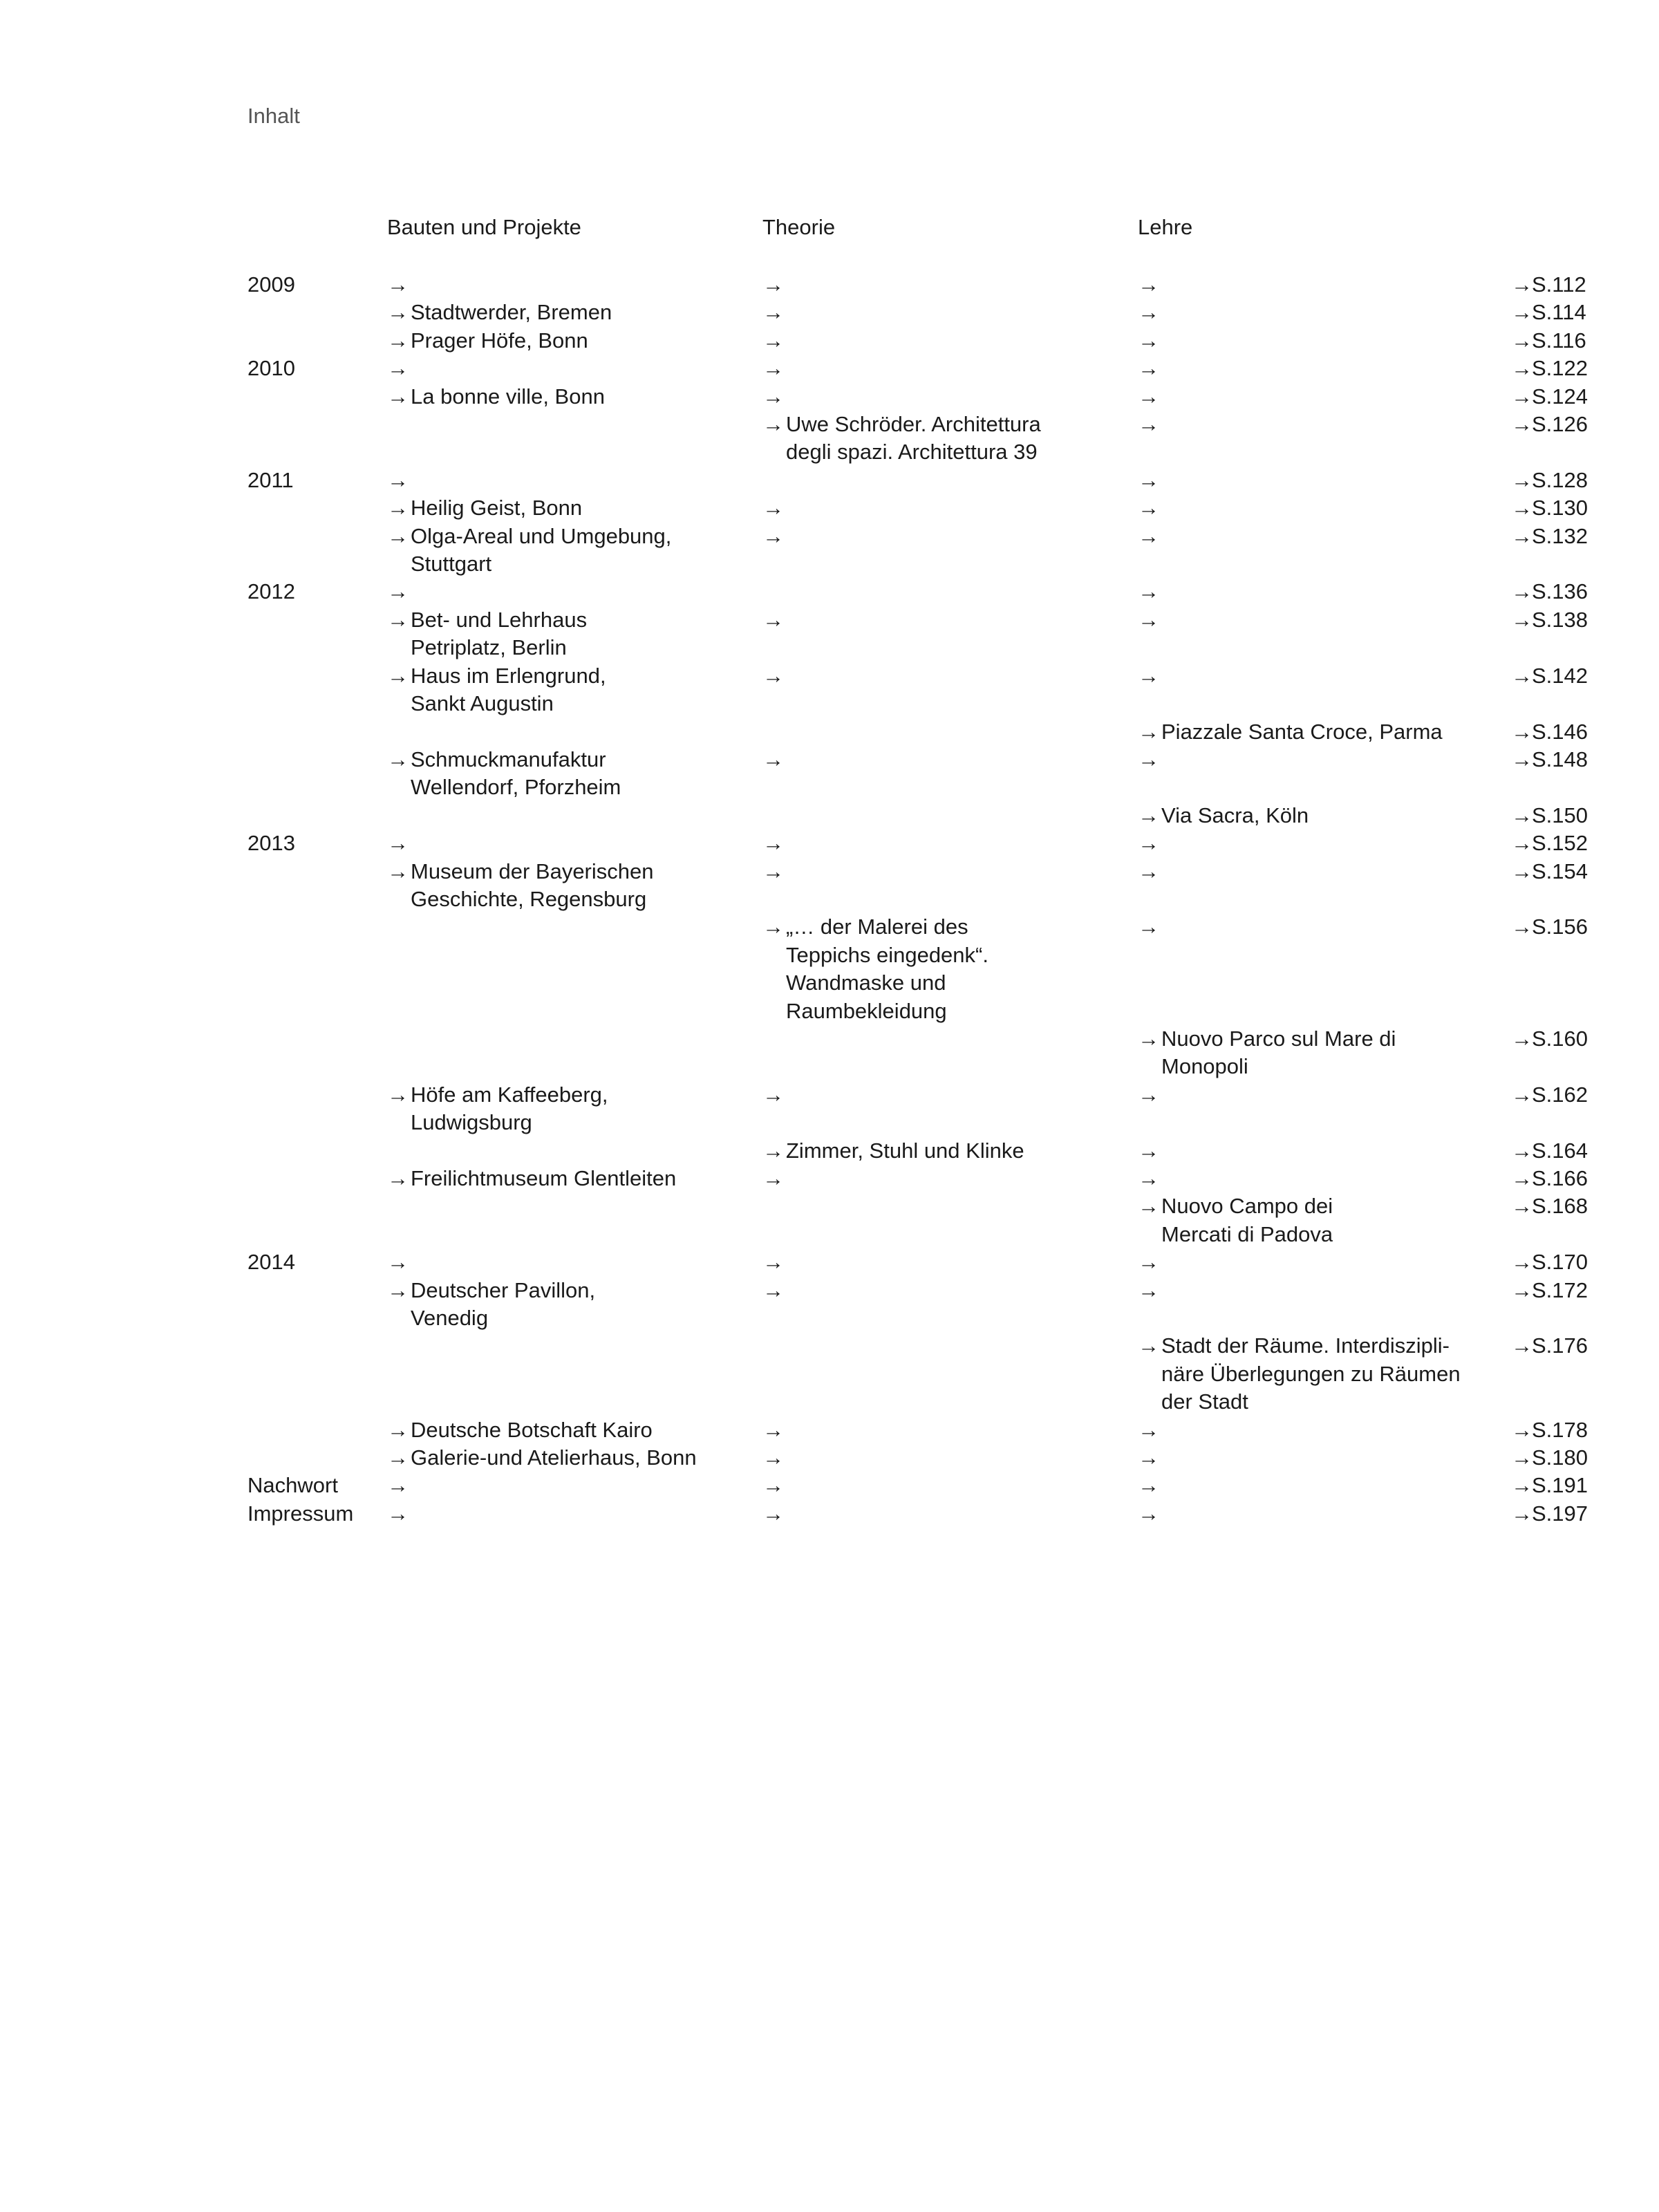 The width and height of the screenshot is (1659, 2212). Describe the element at coordinates (1585, 1485) in the screenshot. I see `page-reference: → S.191` at that location.